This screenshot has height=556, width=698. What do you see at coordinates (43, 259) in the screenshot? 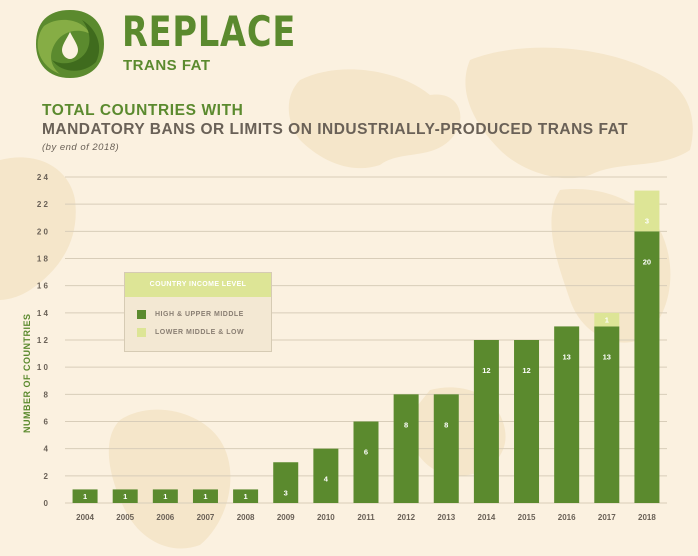
I see `y-tick-label: 1 8` at bounding box center [43, 259].